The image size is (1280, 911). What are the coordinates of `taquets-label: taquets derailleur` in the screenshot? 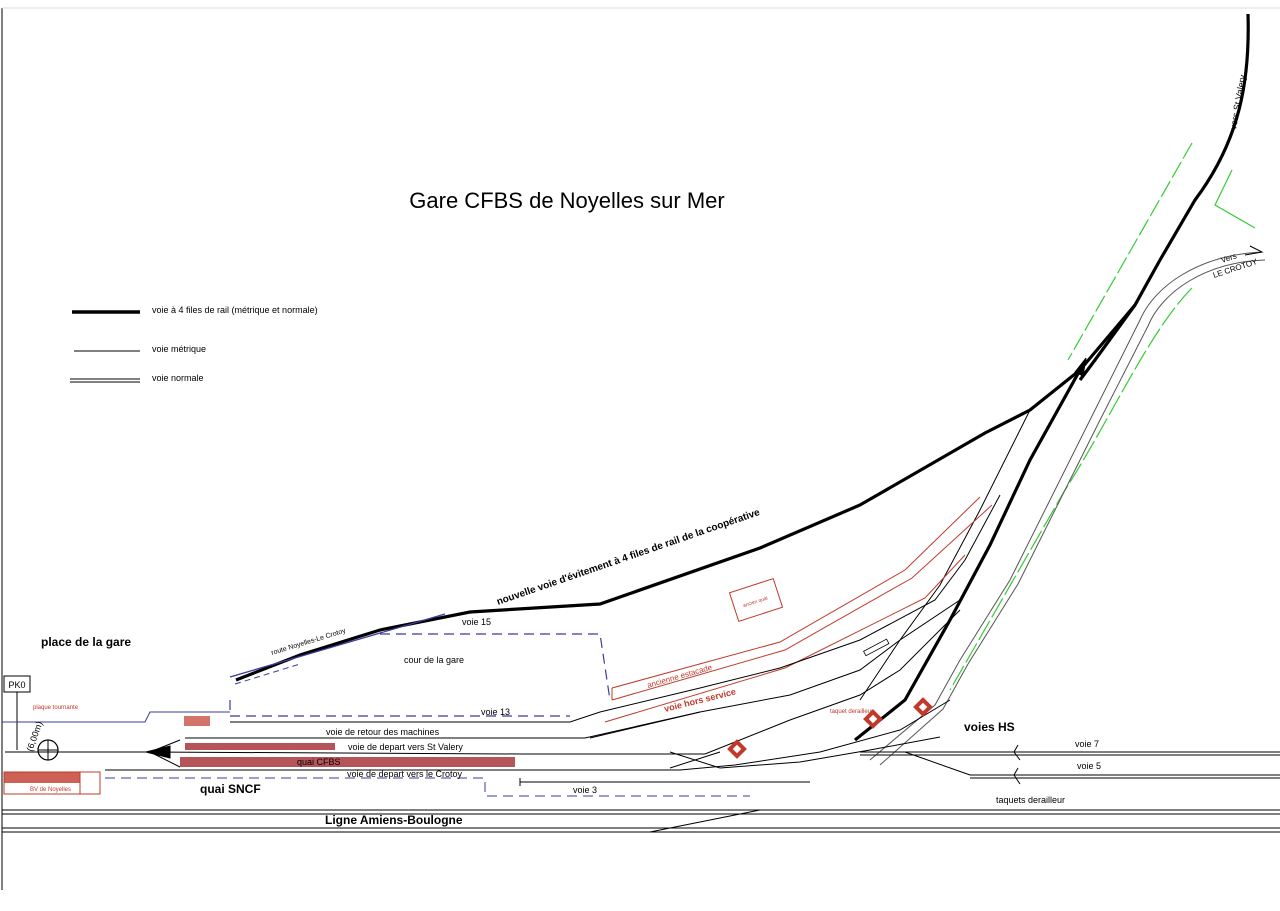 It's located at (1030, 800).